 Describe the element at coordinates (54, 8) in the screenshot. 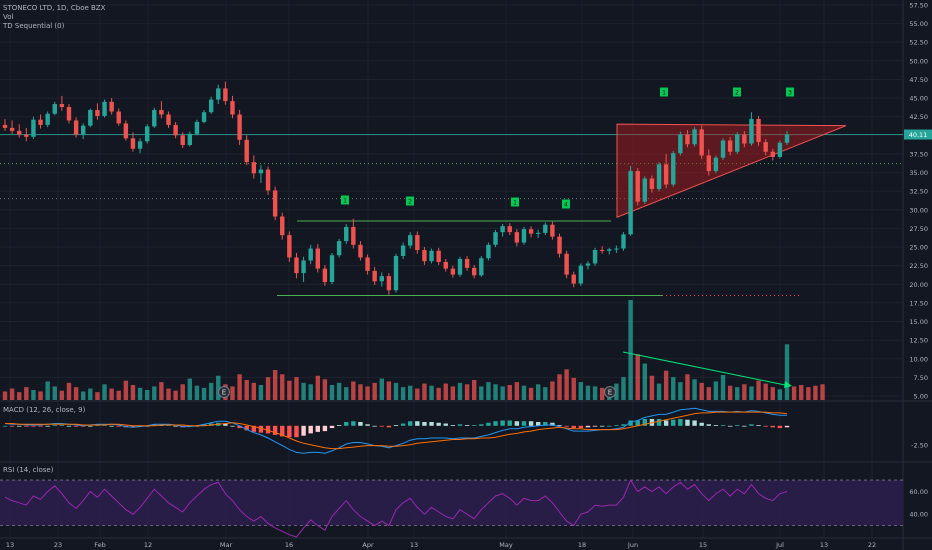

I see `symbol-title: STONECO LTD, 1D, Cboe BZX` at that location.